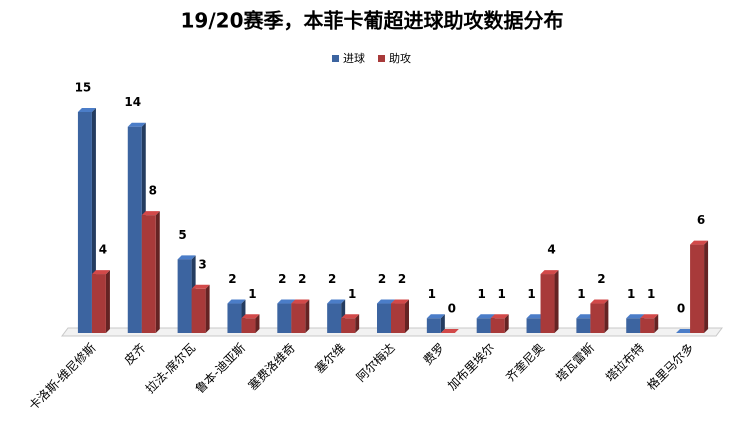 This screenshot has width=744, height=434. I want to click on legend-label: 助攻, so click(400, 58).